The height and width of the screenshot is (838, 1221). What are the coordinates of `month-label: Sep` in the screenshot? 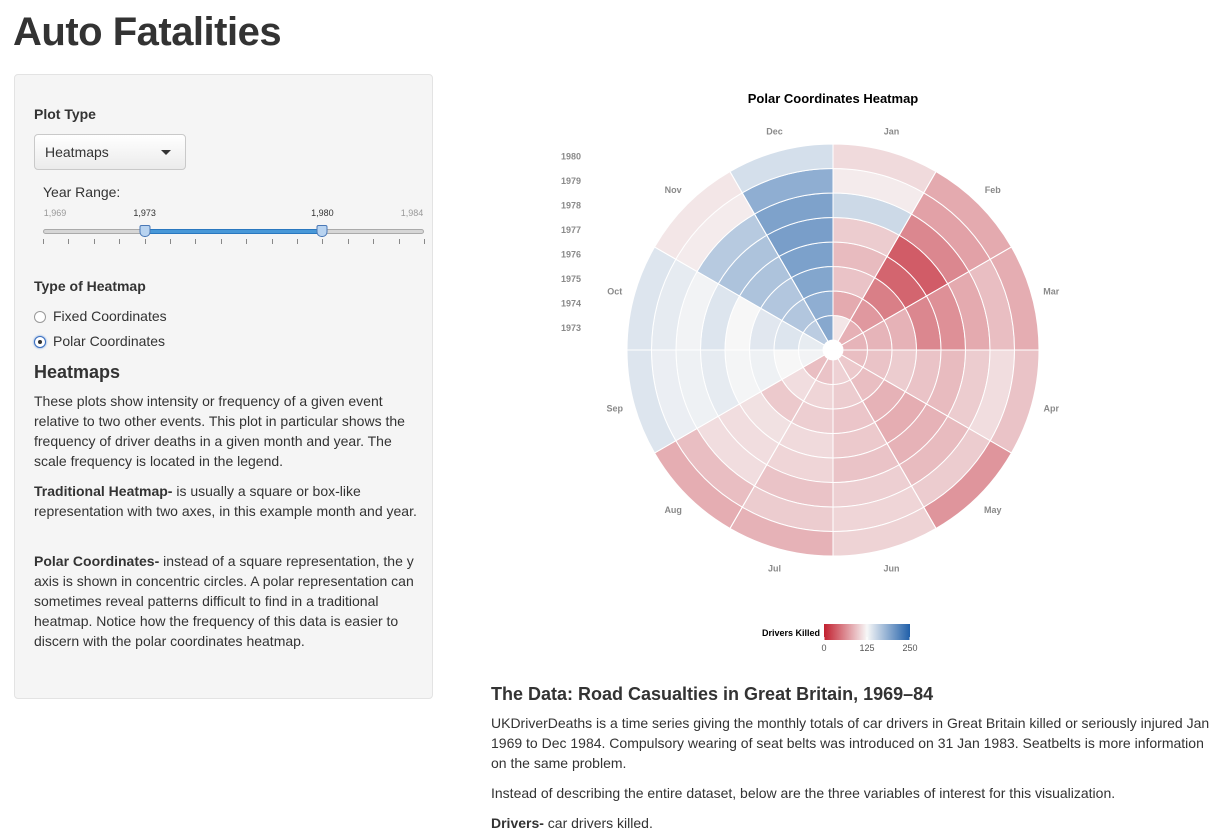 It's located at (614, 408).